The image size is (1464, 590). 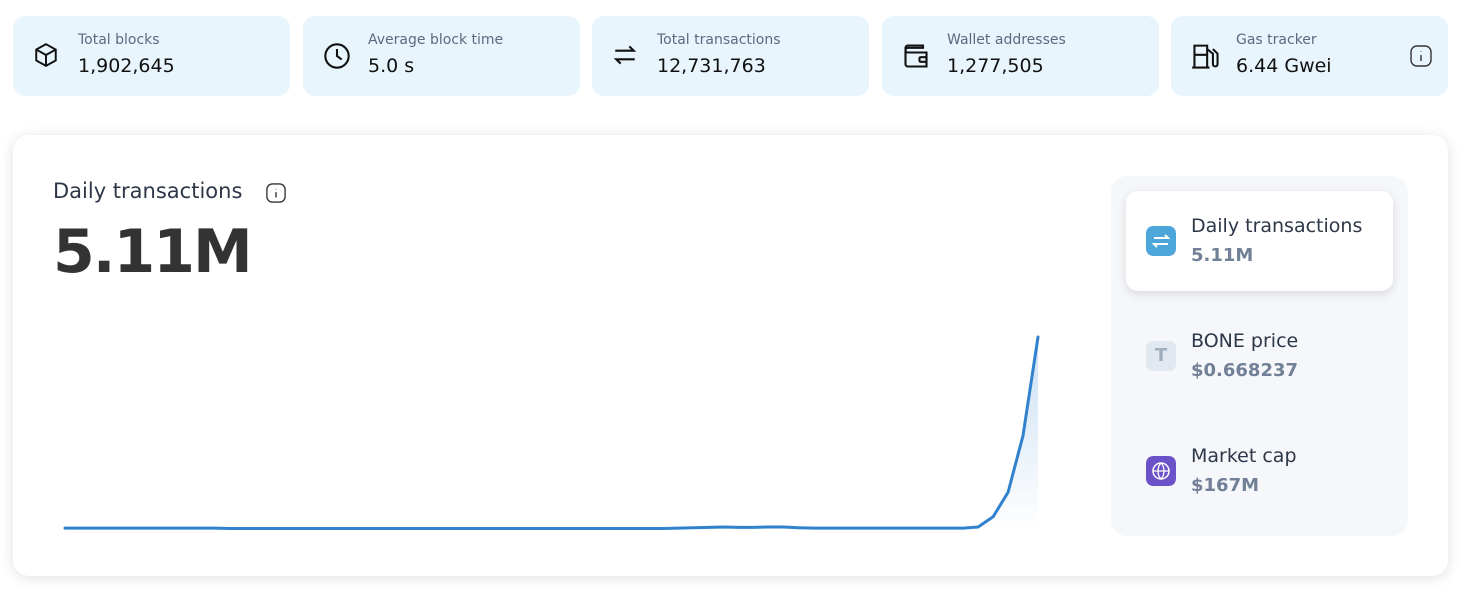 I want to click on chart-title: Daily transactions, so click(x=148, y=191).